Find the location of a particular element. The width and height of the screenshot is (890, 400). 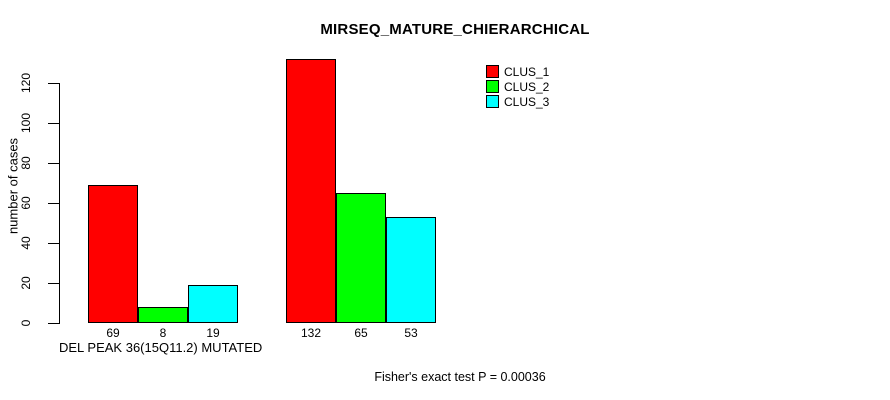

y-tick-label: 0 is located at coordinates (26, 323).